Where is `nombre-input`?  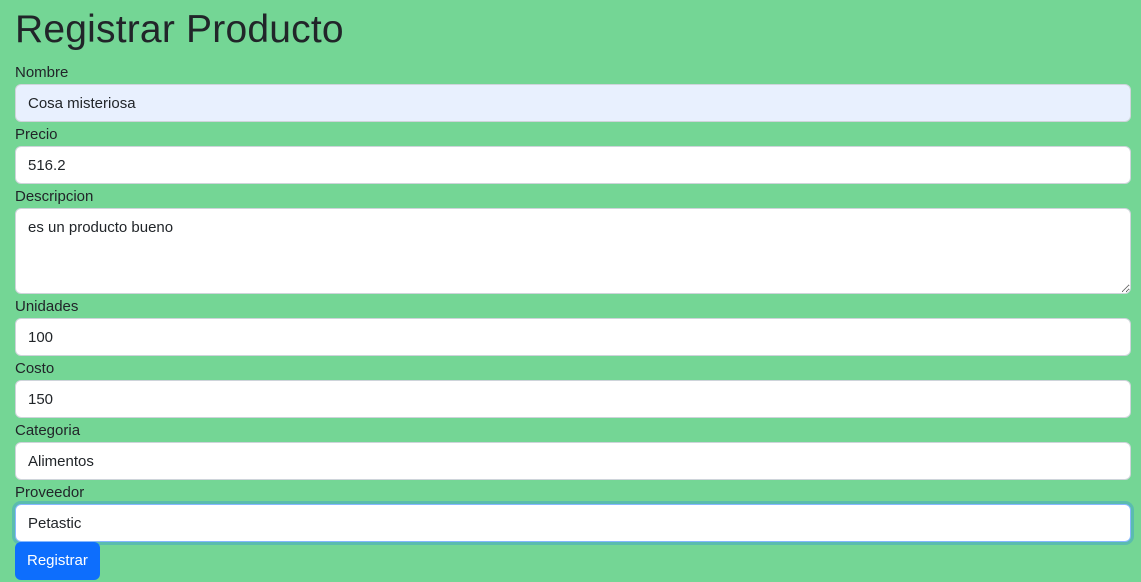 nombre-input is located at coordinates (573, 103).